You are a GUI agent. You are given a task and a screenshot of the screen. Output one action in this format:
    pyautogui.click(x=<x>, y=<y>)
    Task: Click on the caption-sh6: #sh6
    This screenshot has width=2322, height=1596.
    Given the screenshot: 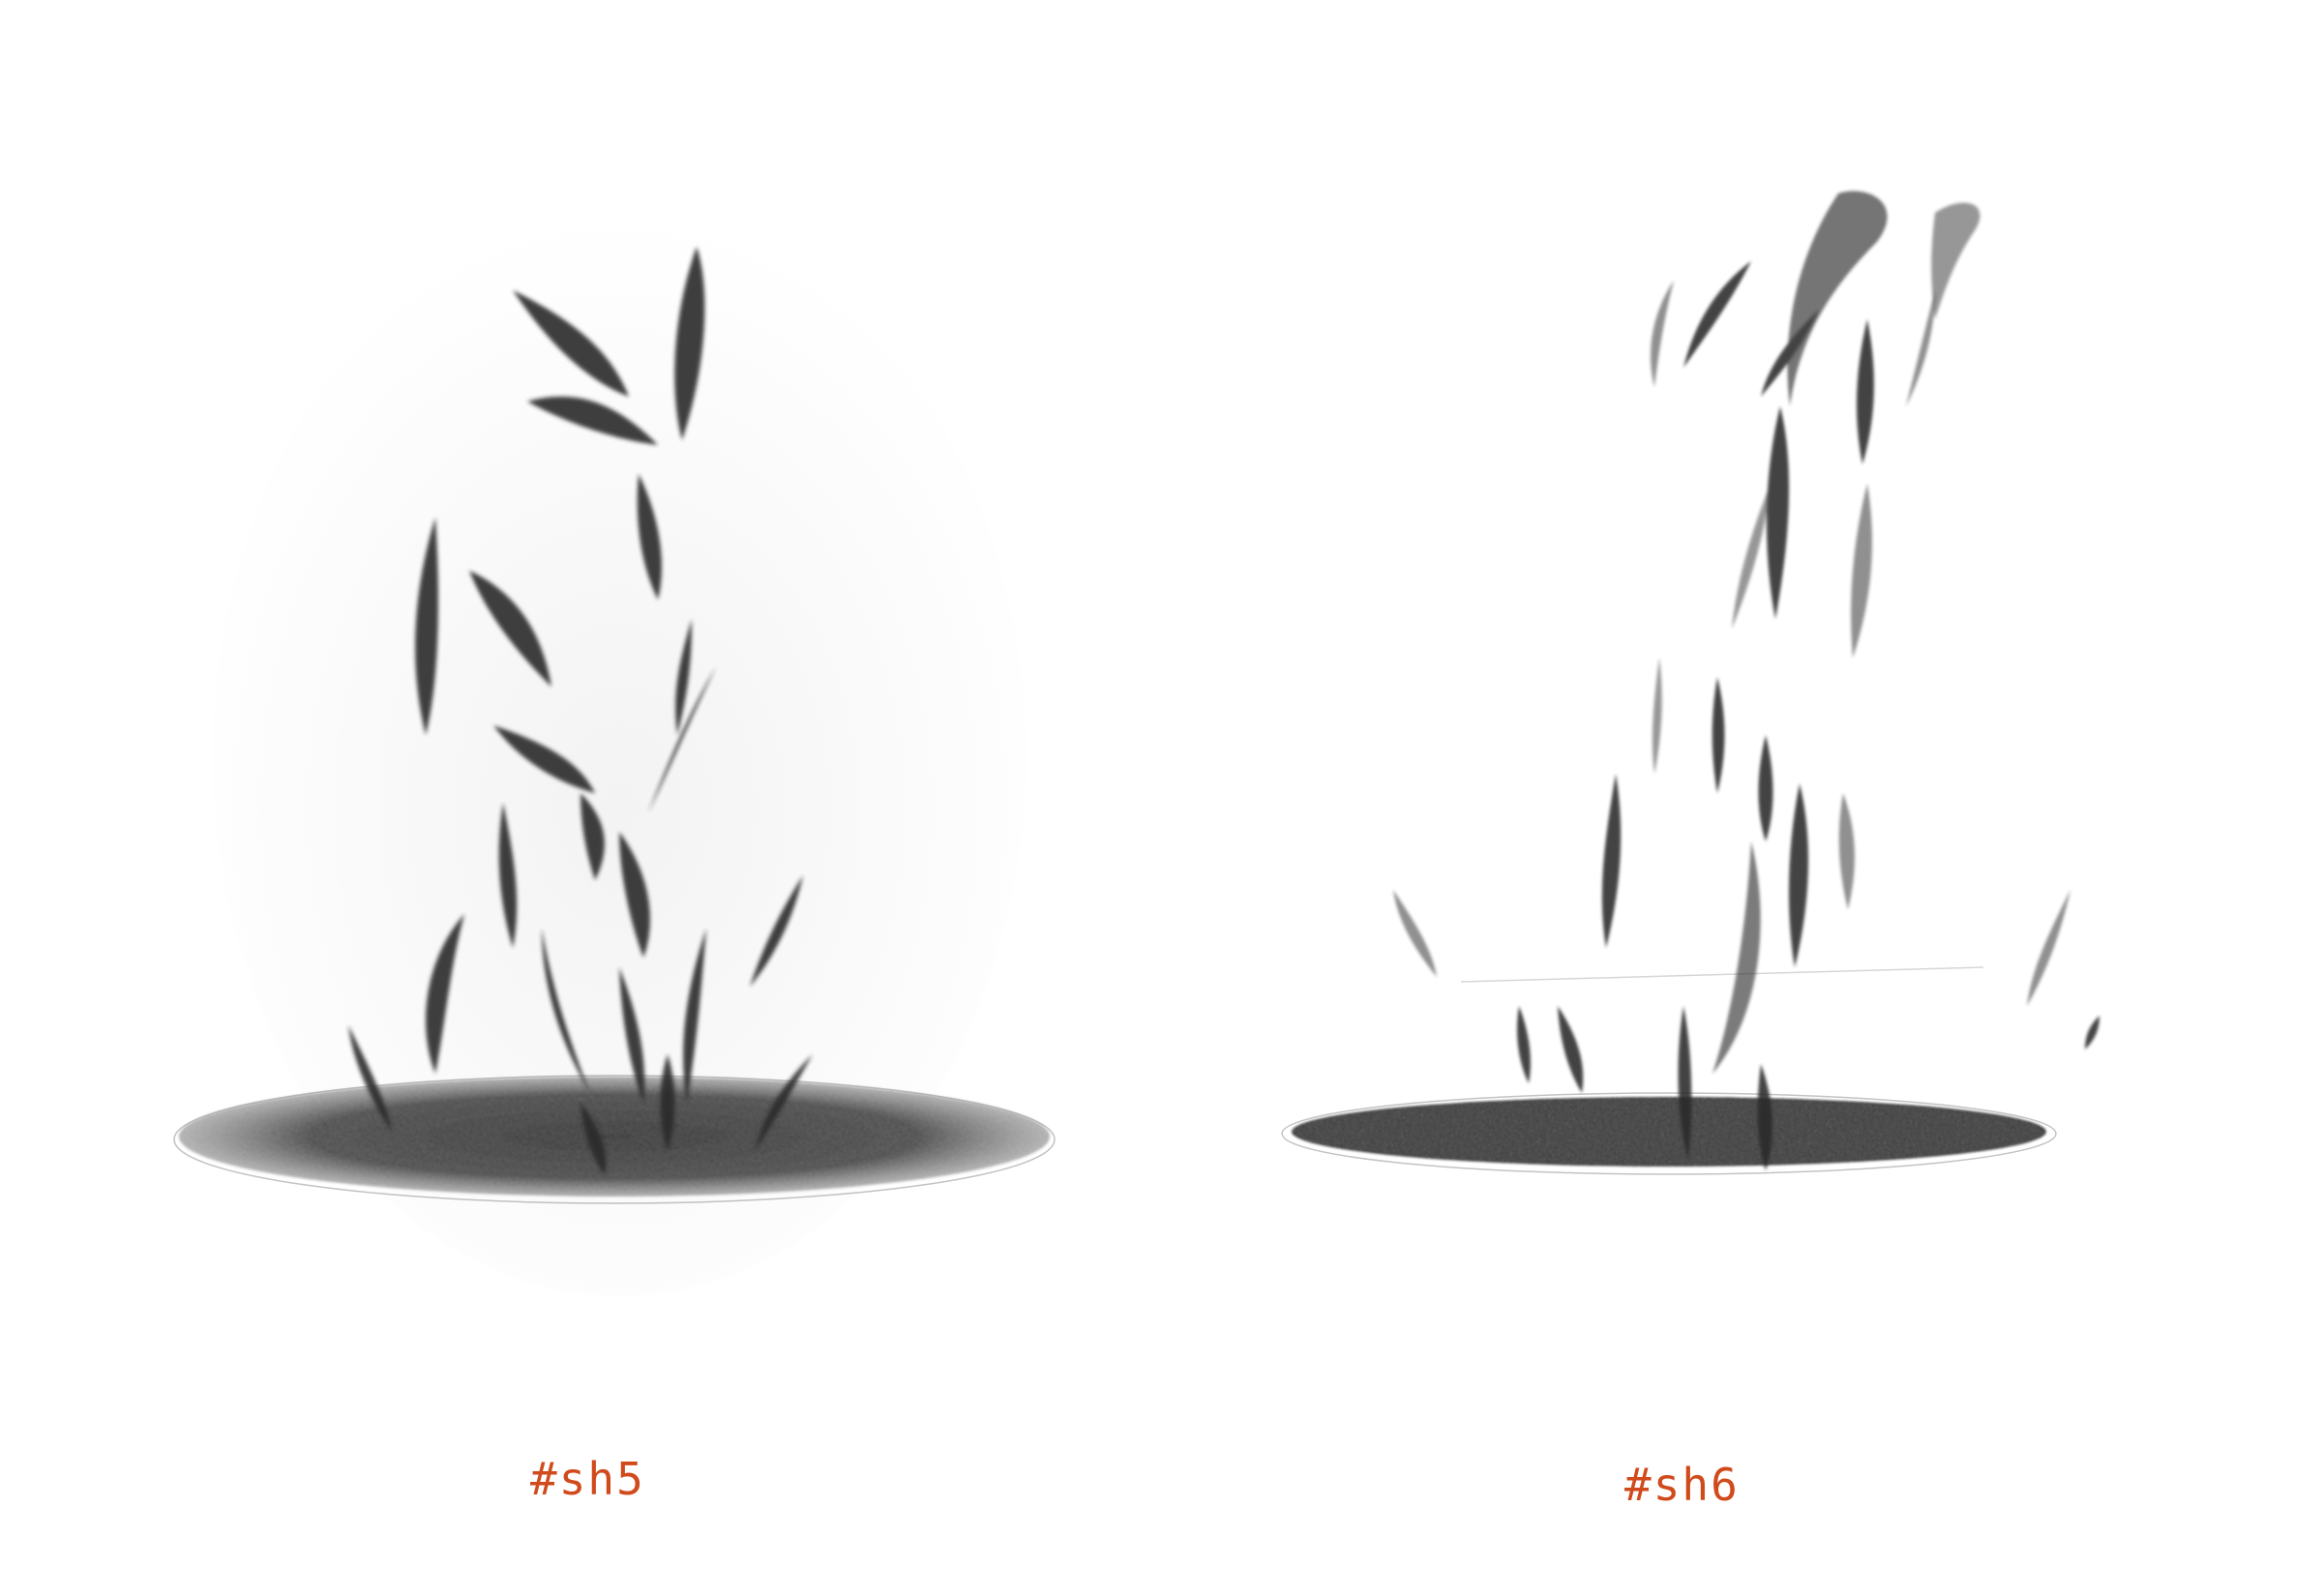 What is the action you would take?
    pyautogui.click(x=1682, y=1485)
    